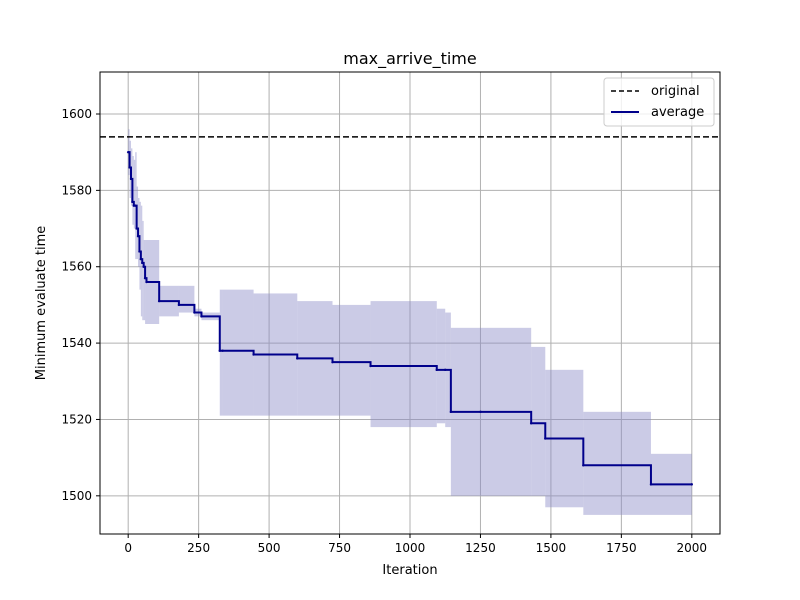 This screenshot has width=800, height=600. I want to click on y-tick-label: 1540, so click(76, 343).